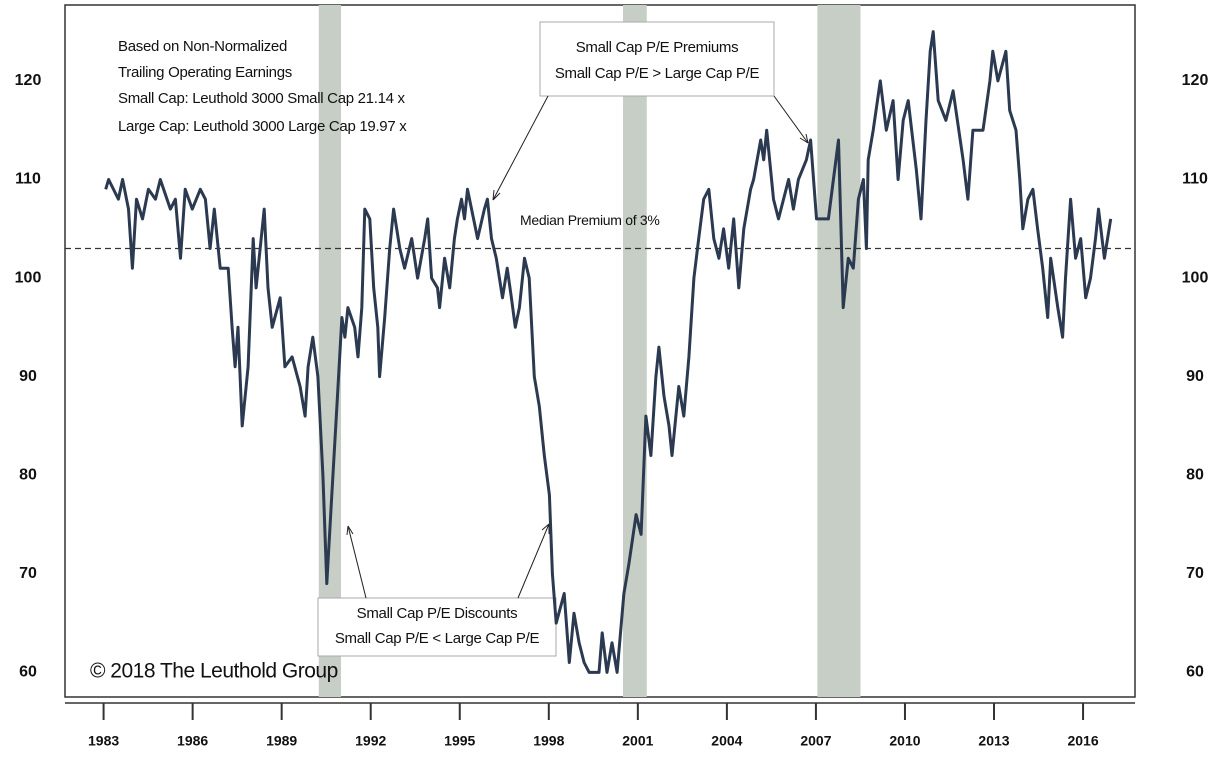 The width and height of the screenshot is (1221, 758). Describe the element at coordinates (815, 741) in the screenshot. I see `x-tick-label: 2007` at that location.